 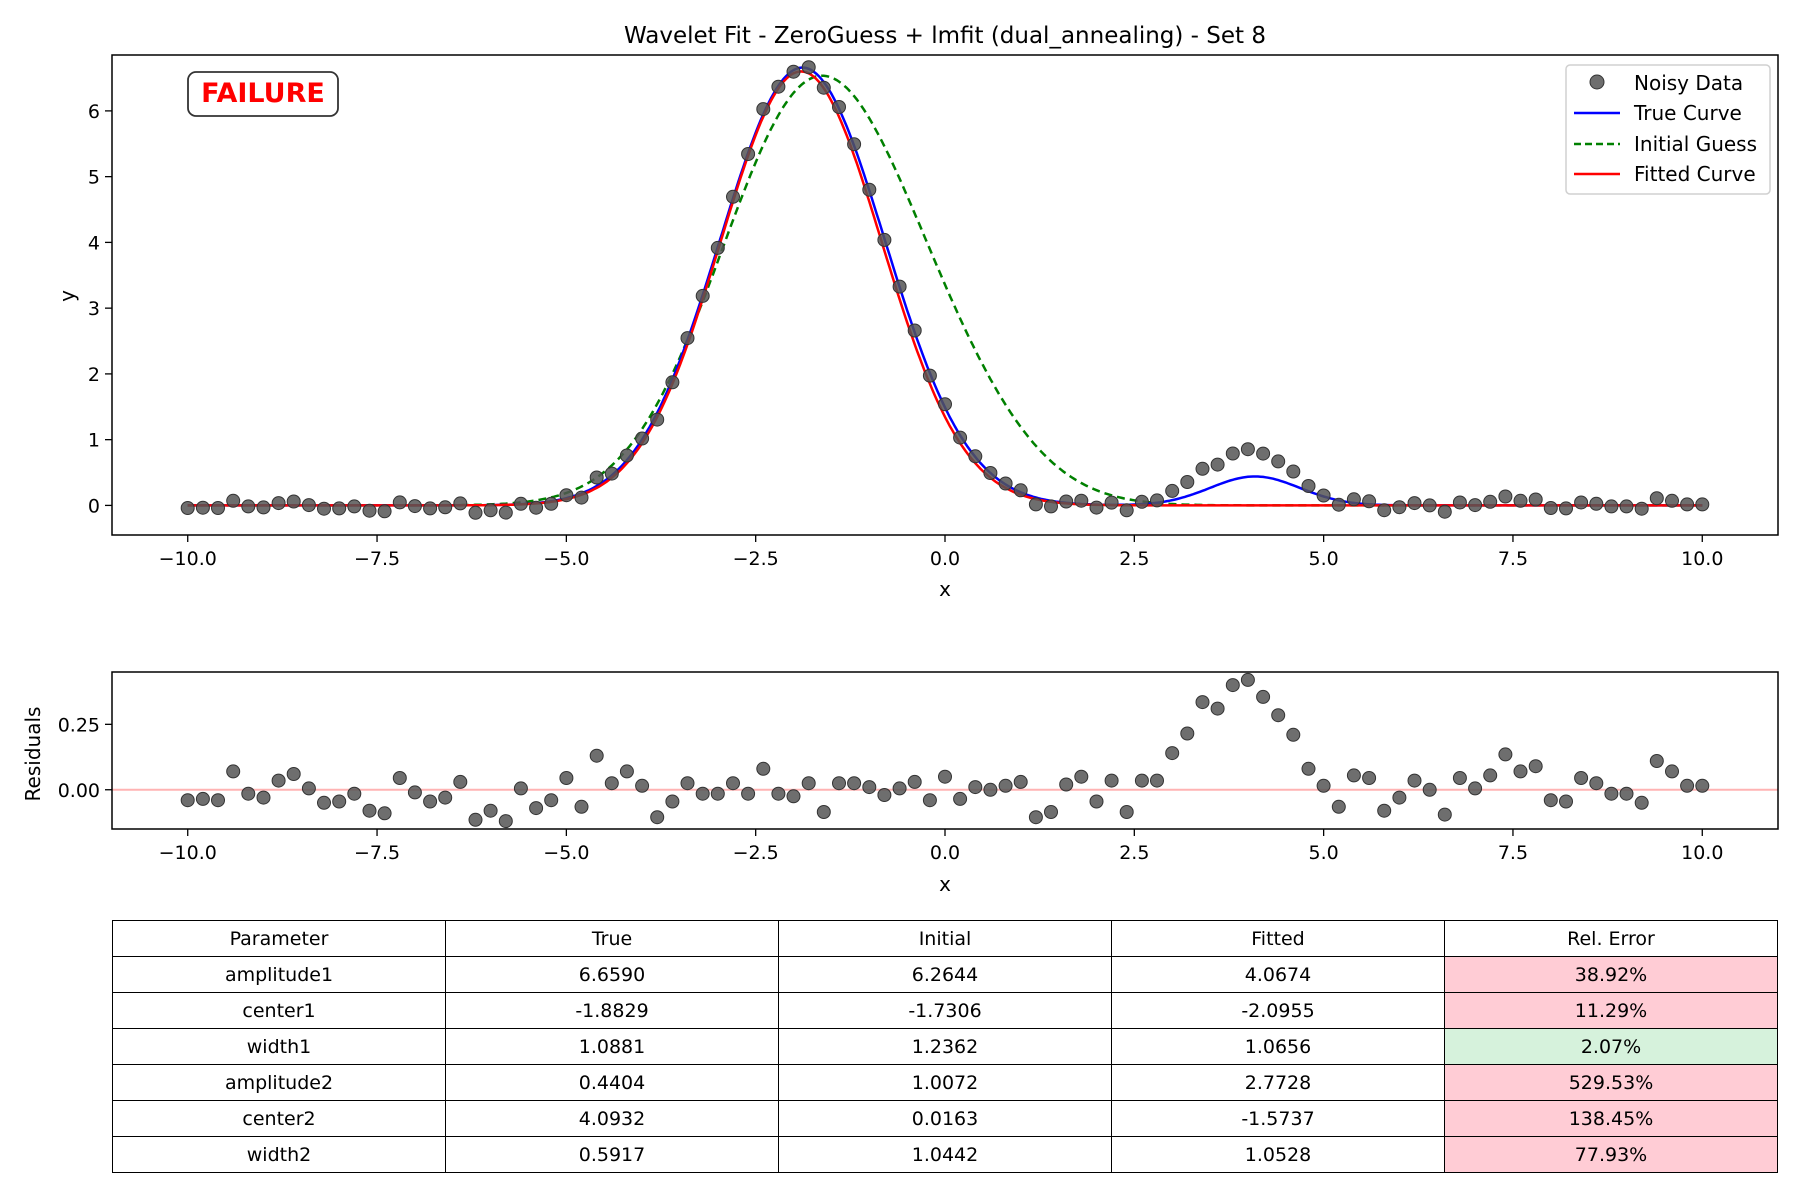 What do you see at coordinates (612, 1154) in the screenshot?
I see `table-cell-true: 0.5917` at bounding box center [612, 1154].